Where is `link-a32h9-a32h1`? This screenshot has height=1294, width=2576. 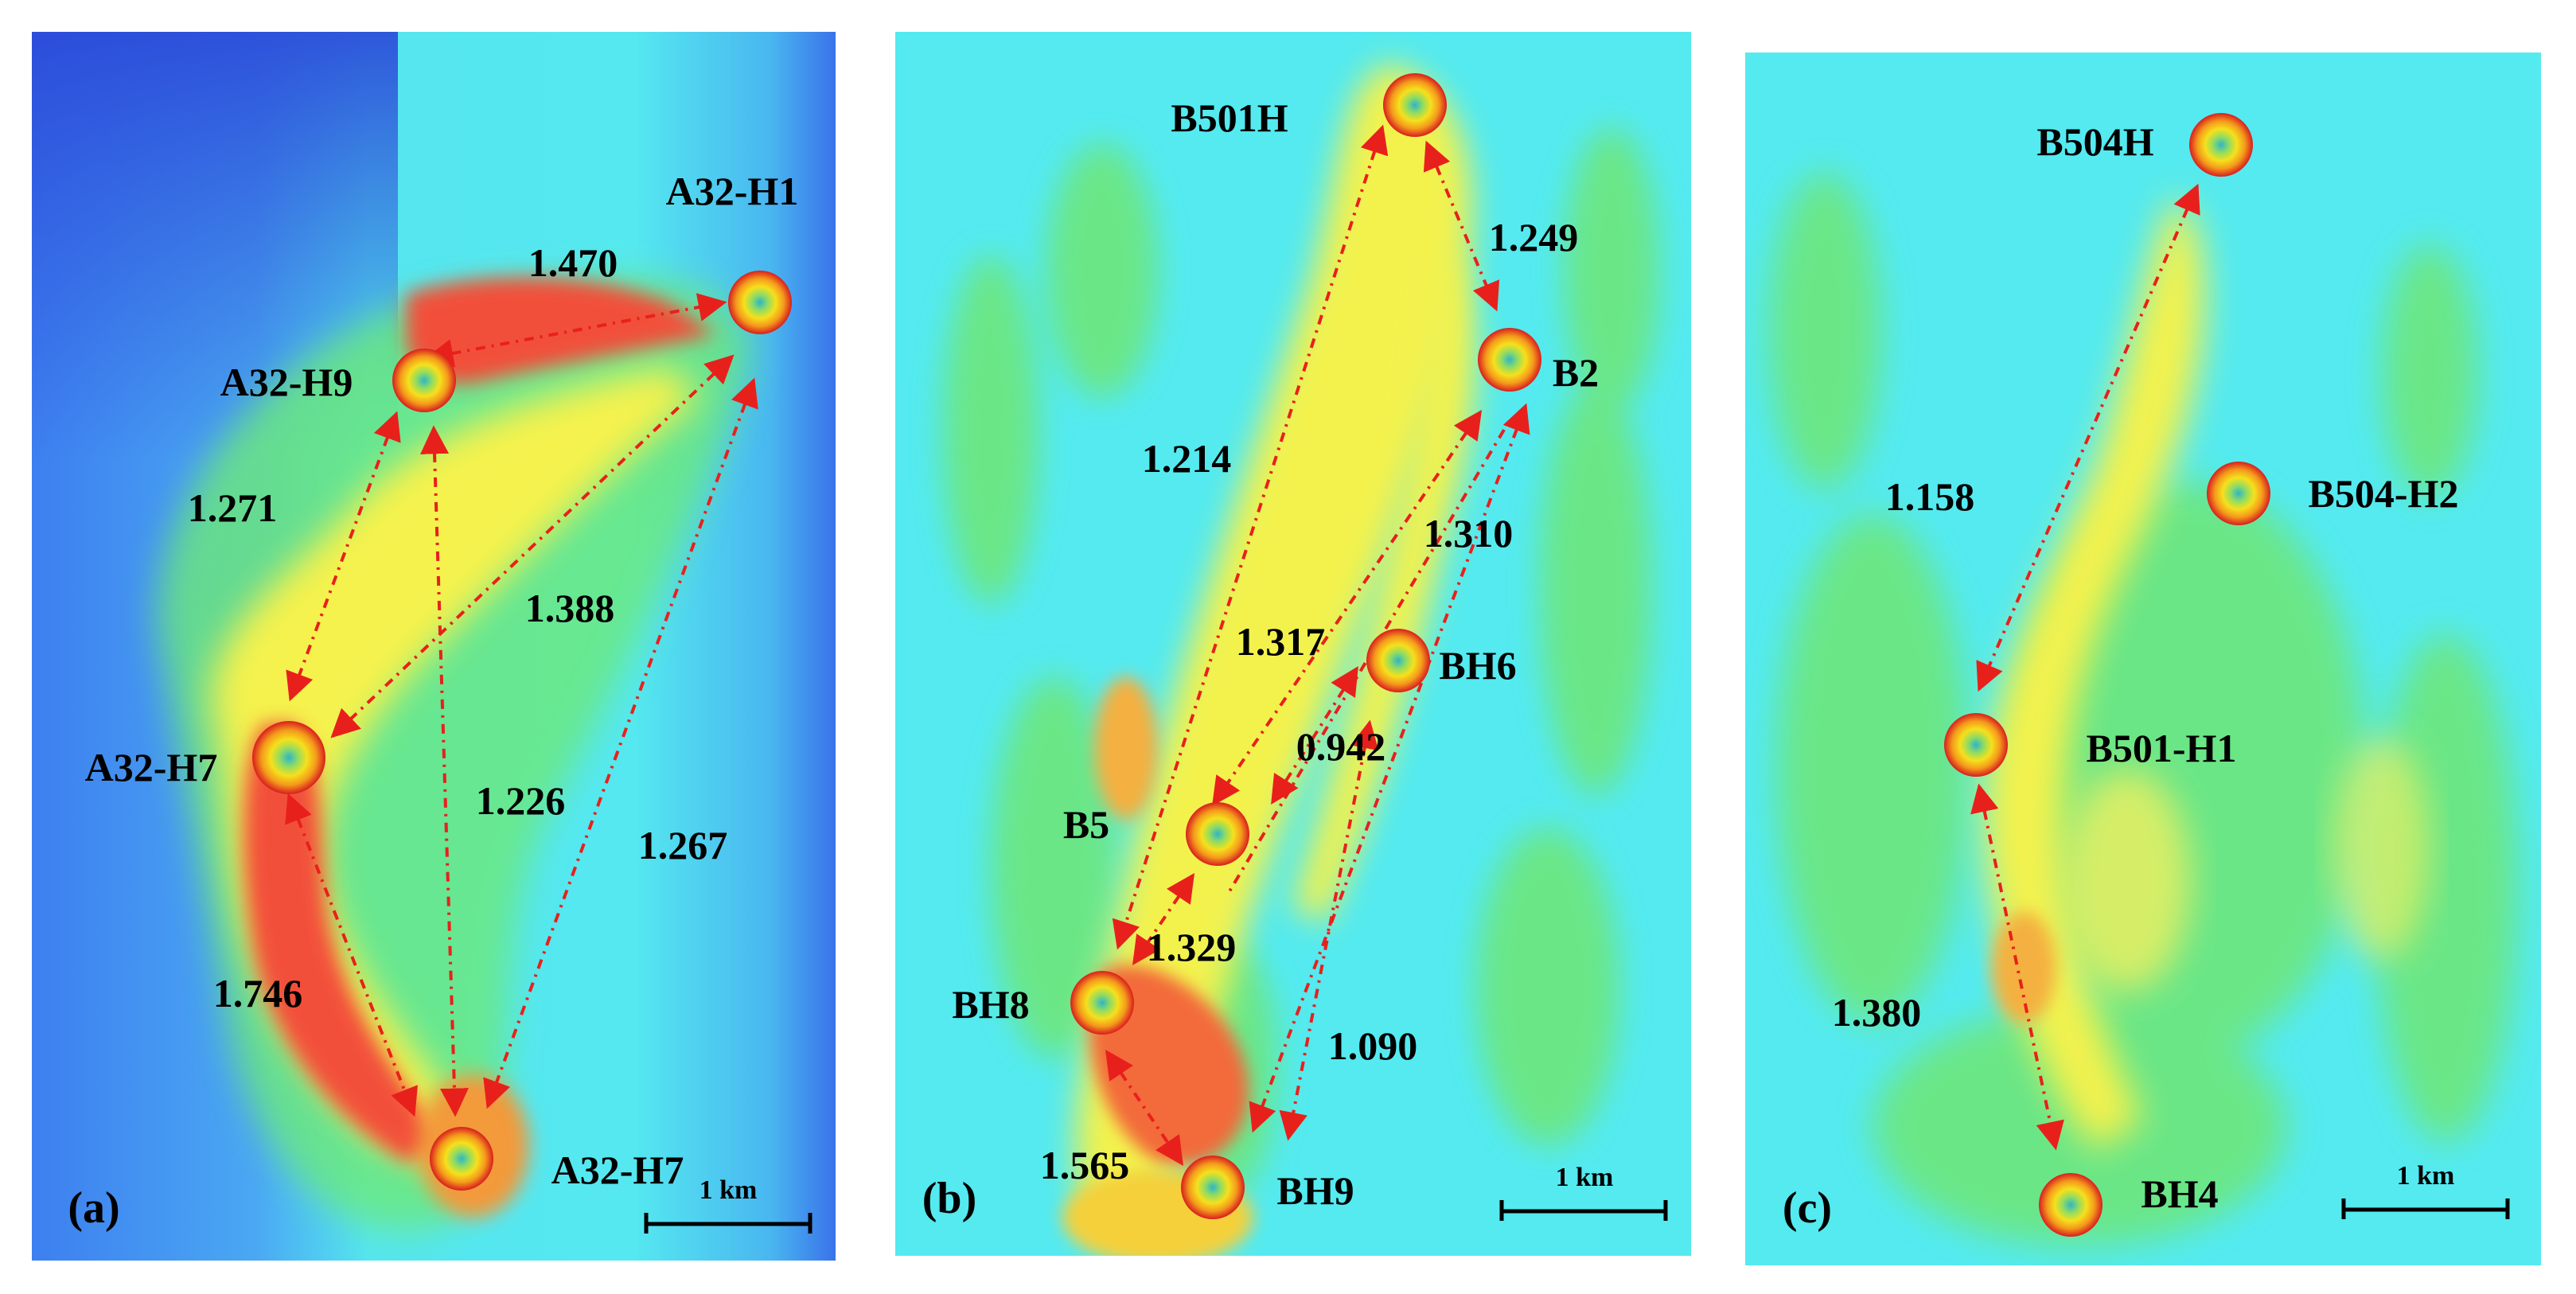
link-a32h9-a32h1 is located at coordinates (575, 331).